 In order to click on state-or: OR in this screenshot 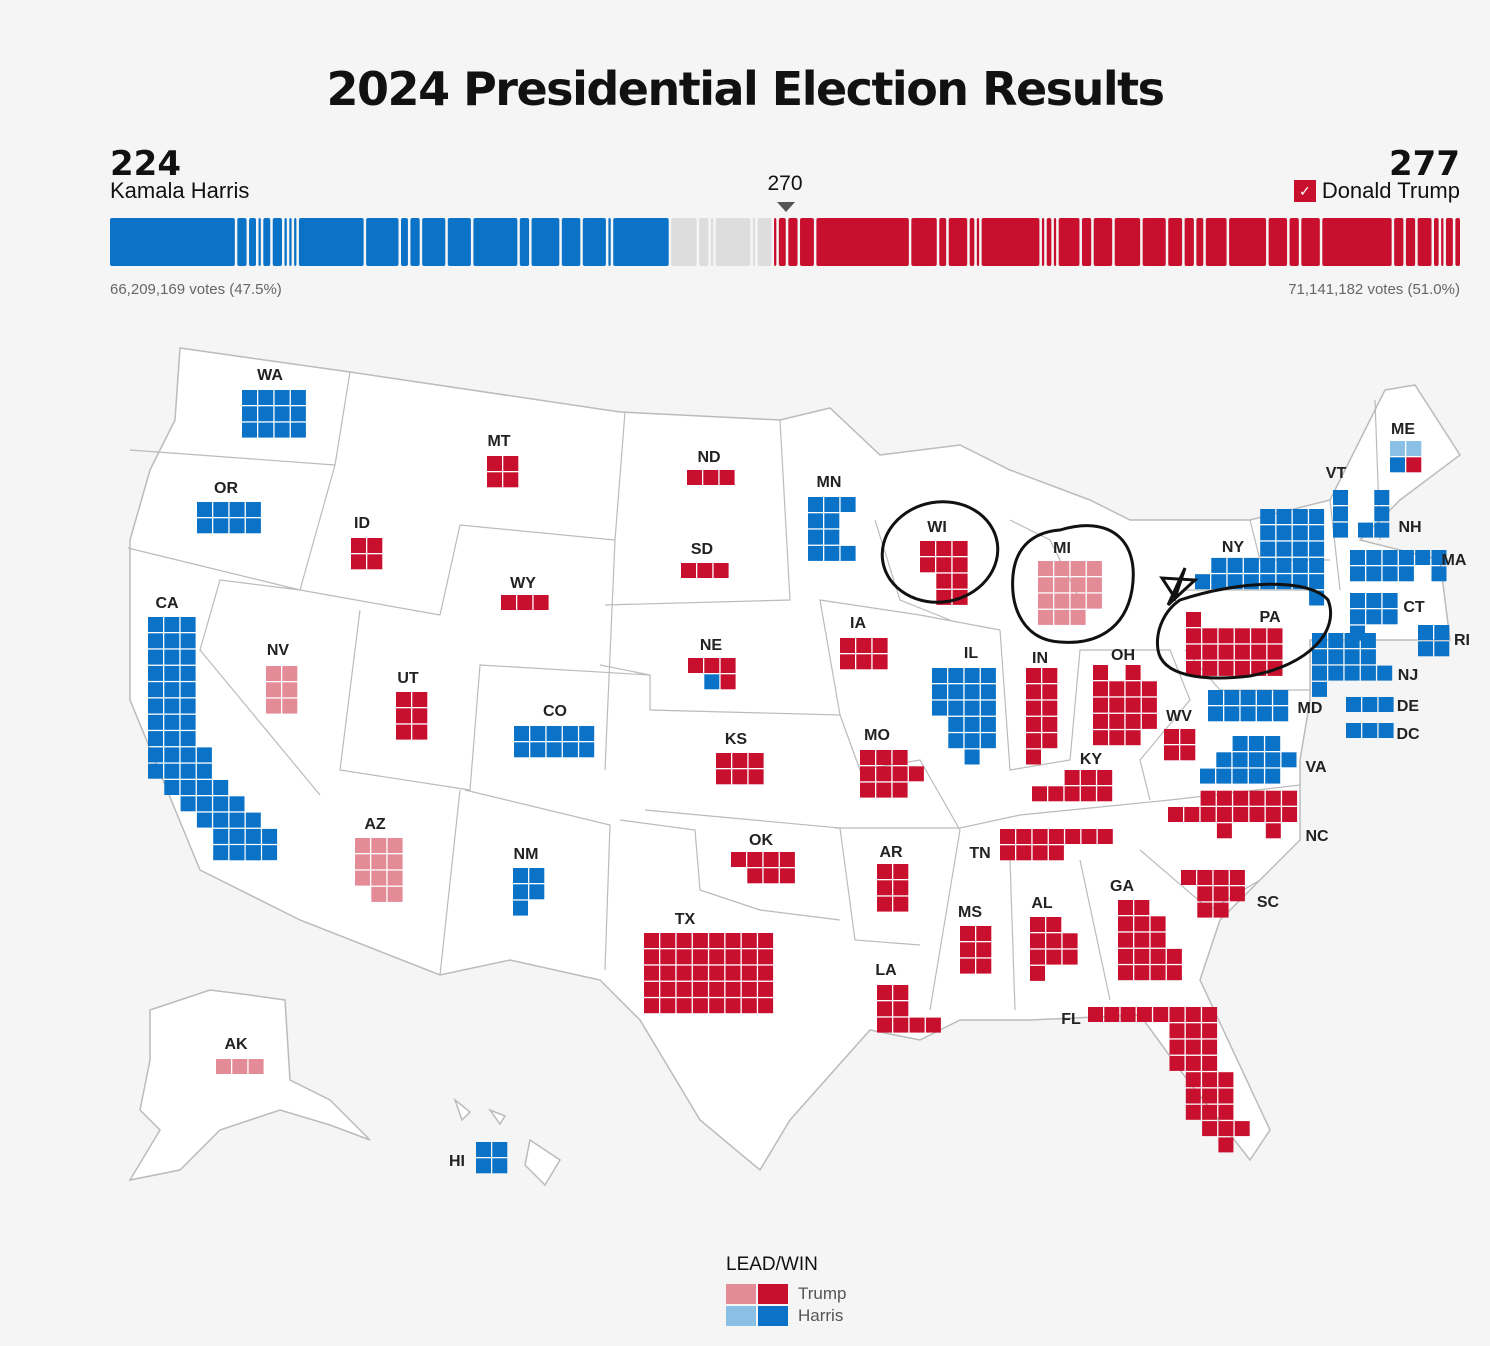, I will do `click(229, 507)`.